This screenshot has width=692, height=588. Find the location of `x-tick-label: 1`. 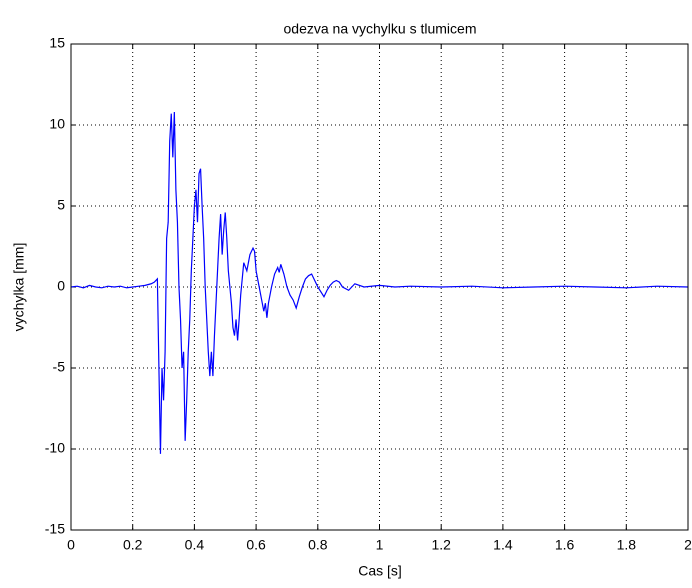

x-tick-label: 1 is located at coordinates (380, 545).